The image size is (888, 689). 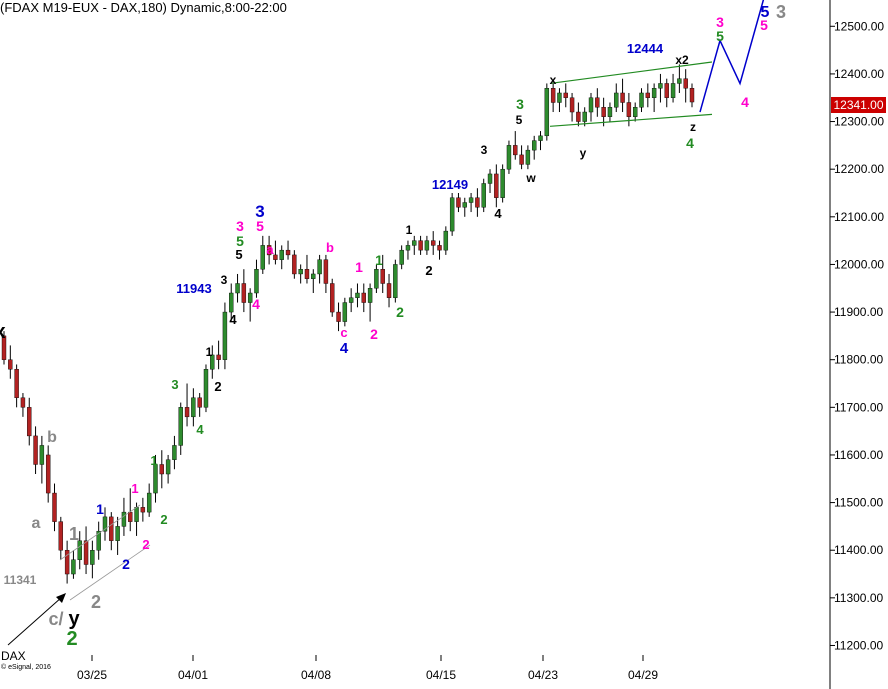 I want to click on wave-label: 12149, so click(x=450, y=184).